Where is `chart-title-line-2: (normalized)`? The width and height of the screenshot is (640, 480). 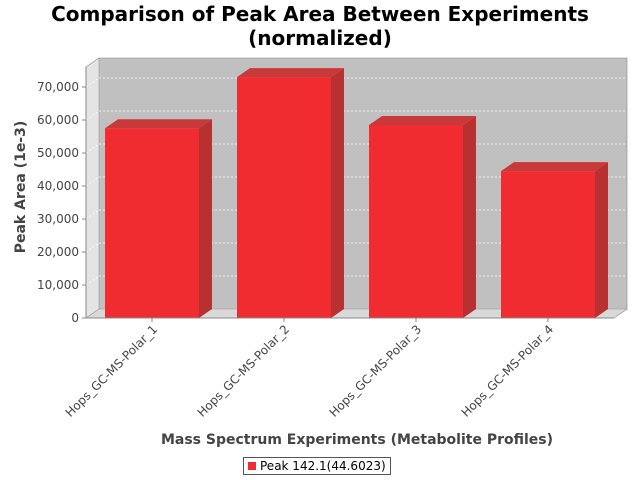
chart-title-line-2: (normalized) is located at coordinates (320, 38).